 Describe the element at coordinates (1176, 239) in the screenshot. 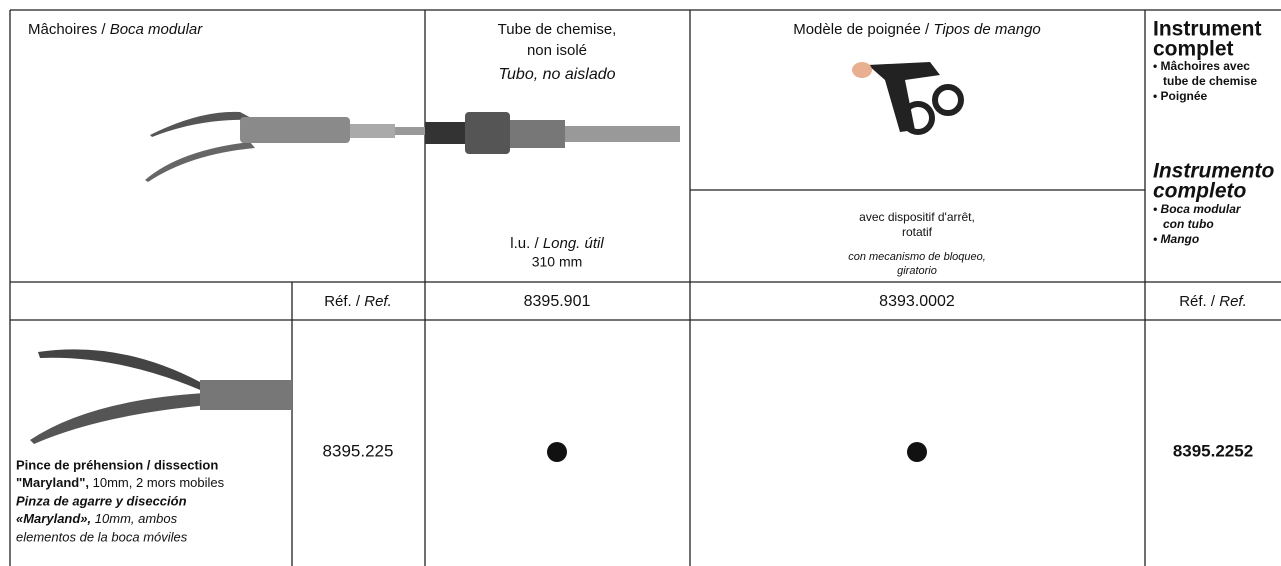

I see `complete-item-es: • Mango` at that location.